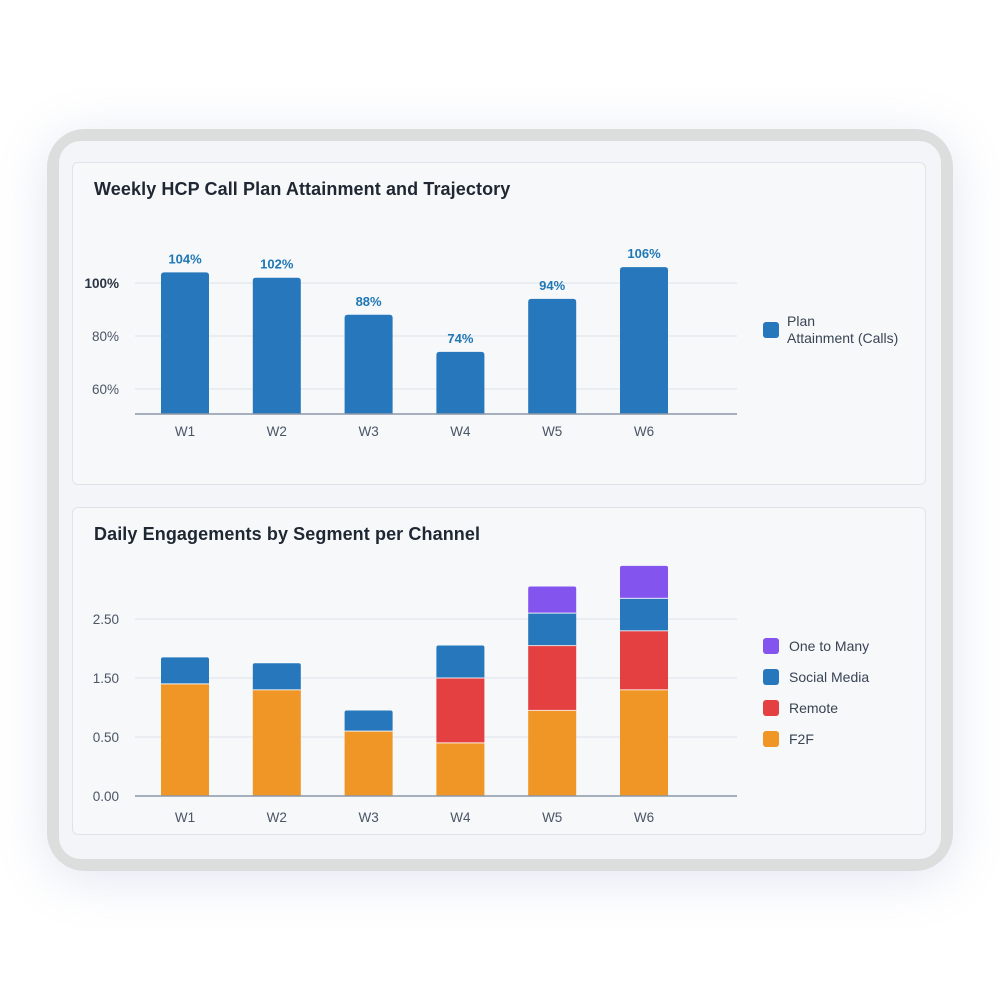 This screenshot has width=1000, height=1000. What do you see at coordinates (829, 677) in the screenshot?
I see `legend-label: Social Media` at bounding box center [829, 677].